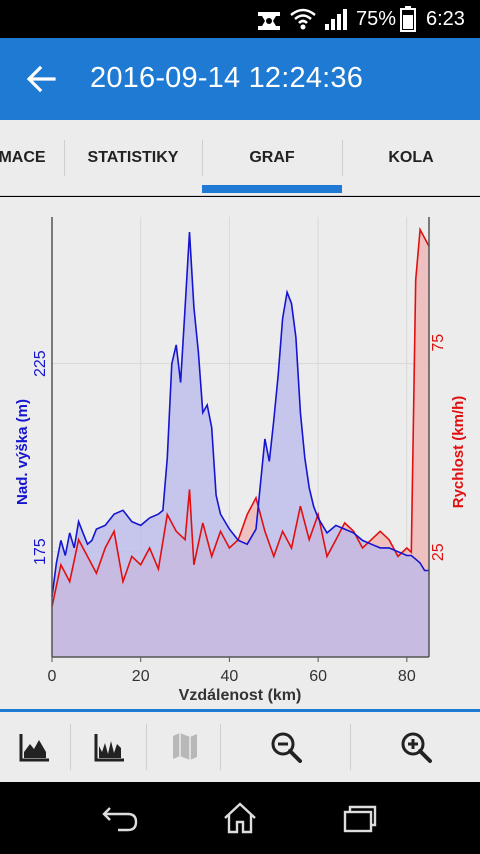  What do you see at coordinates (303, 19) in the screenshot?
I see `wifi-icon` at bounding box center [303, 19].